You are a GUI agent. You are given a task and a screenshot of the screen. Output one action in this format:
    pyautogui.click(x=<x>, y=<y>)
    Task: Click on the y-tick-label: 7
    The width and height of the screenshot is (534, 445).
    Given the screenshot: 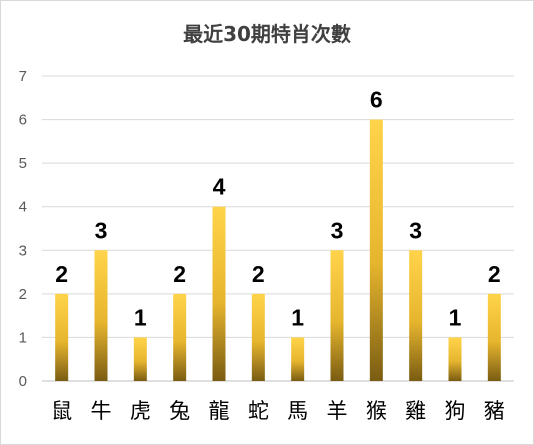 What is the action you would take?
    pyautogui.click(x=23, y=76)
    